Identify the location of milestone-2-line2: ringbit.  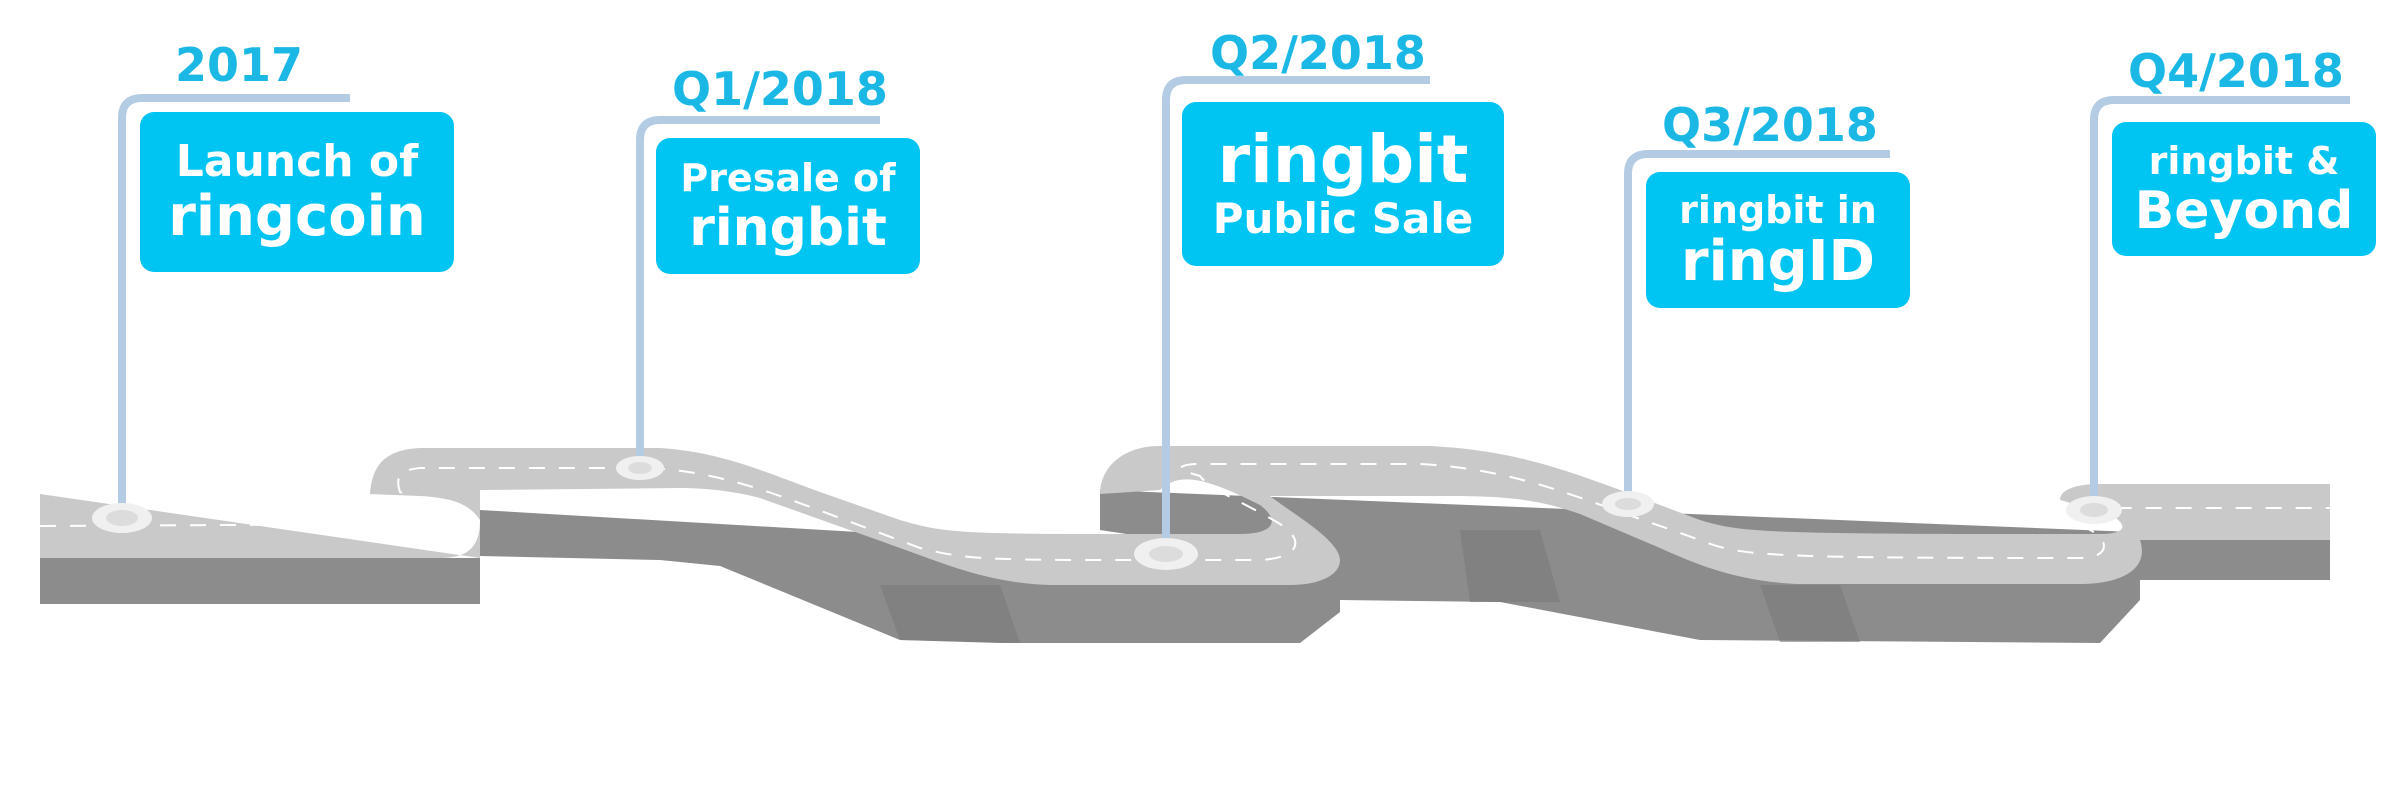
(788, 228).